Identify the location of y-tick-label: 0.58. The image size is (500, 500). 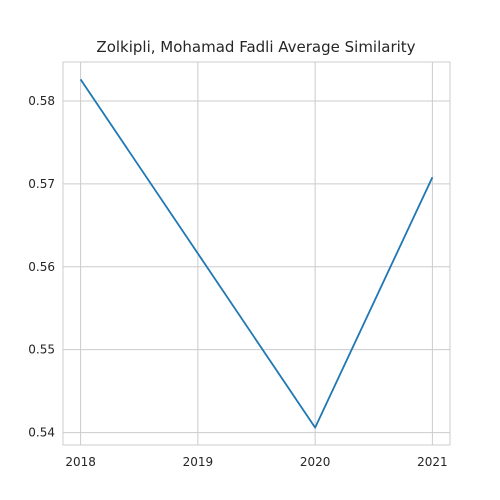
(41, 101).